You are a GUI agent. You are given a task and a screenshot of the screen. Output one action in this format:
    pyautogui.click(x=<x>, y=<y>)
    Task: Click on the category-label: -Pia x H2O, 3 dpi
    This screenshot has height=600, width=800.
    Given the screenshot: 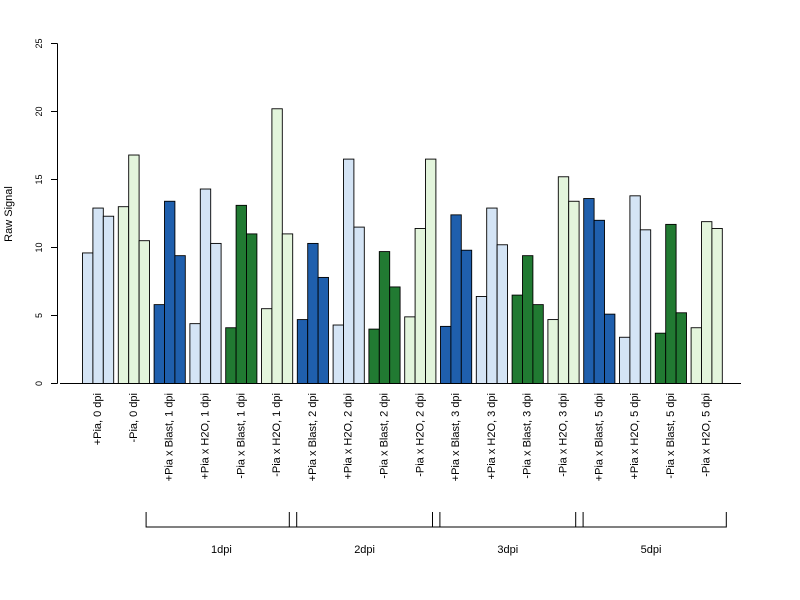 What is the action you would take?
    pyautogui.click(x=564, y=435)
    